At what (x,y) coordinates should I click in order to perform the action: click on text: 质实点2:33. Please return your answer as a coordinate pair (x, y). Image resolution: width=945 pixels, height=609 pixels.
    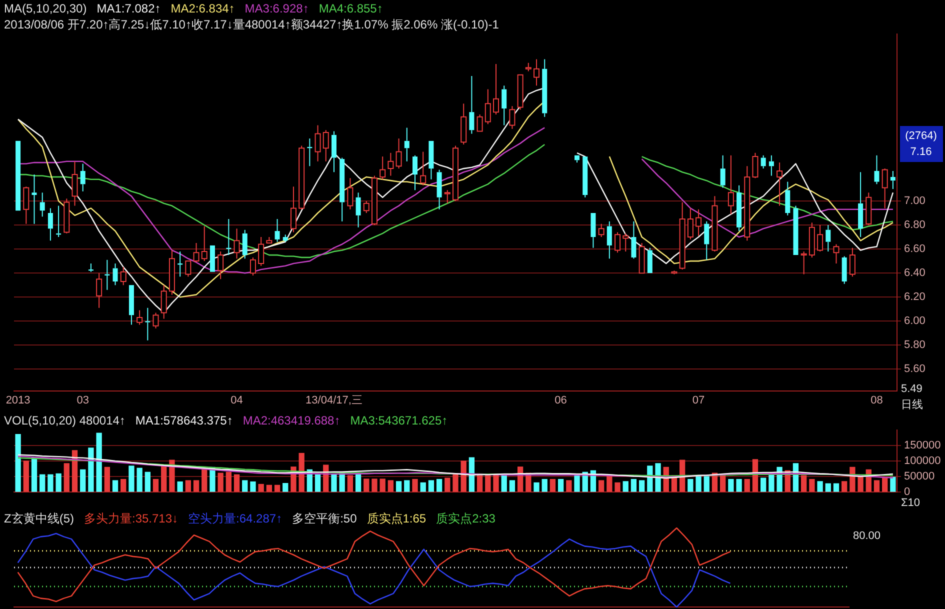
    Looking at the image, I should click on (466, 518).